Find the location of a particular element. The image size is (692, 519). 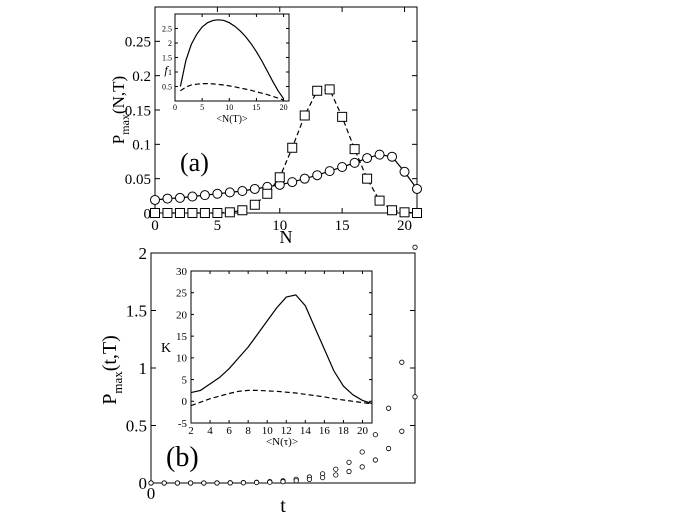

panel-a-inset: 0 5 10 15 20 0.5 1 1.5 2 2.5 <N(T)> f is located at coordinates (226, 69).